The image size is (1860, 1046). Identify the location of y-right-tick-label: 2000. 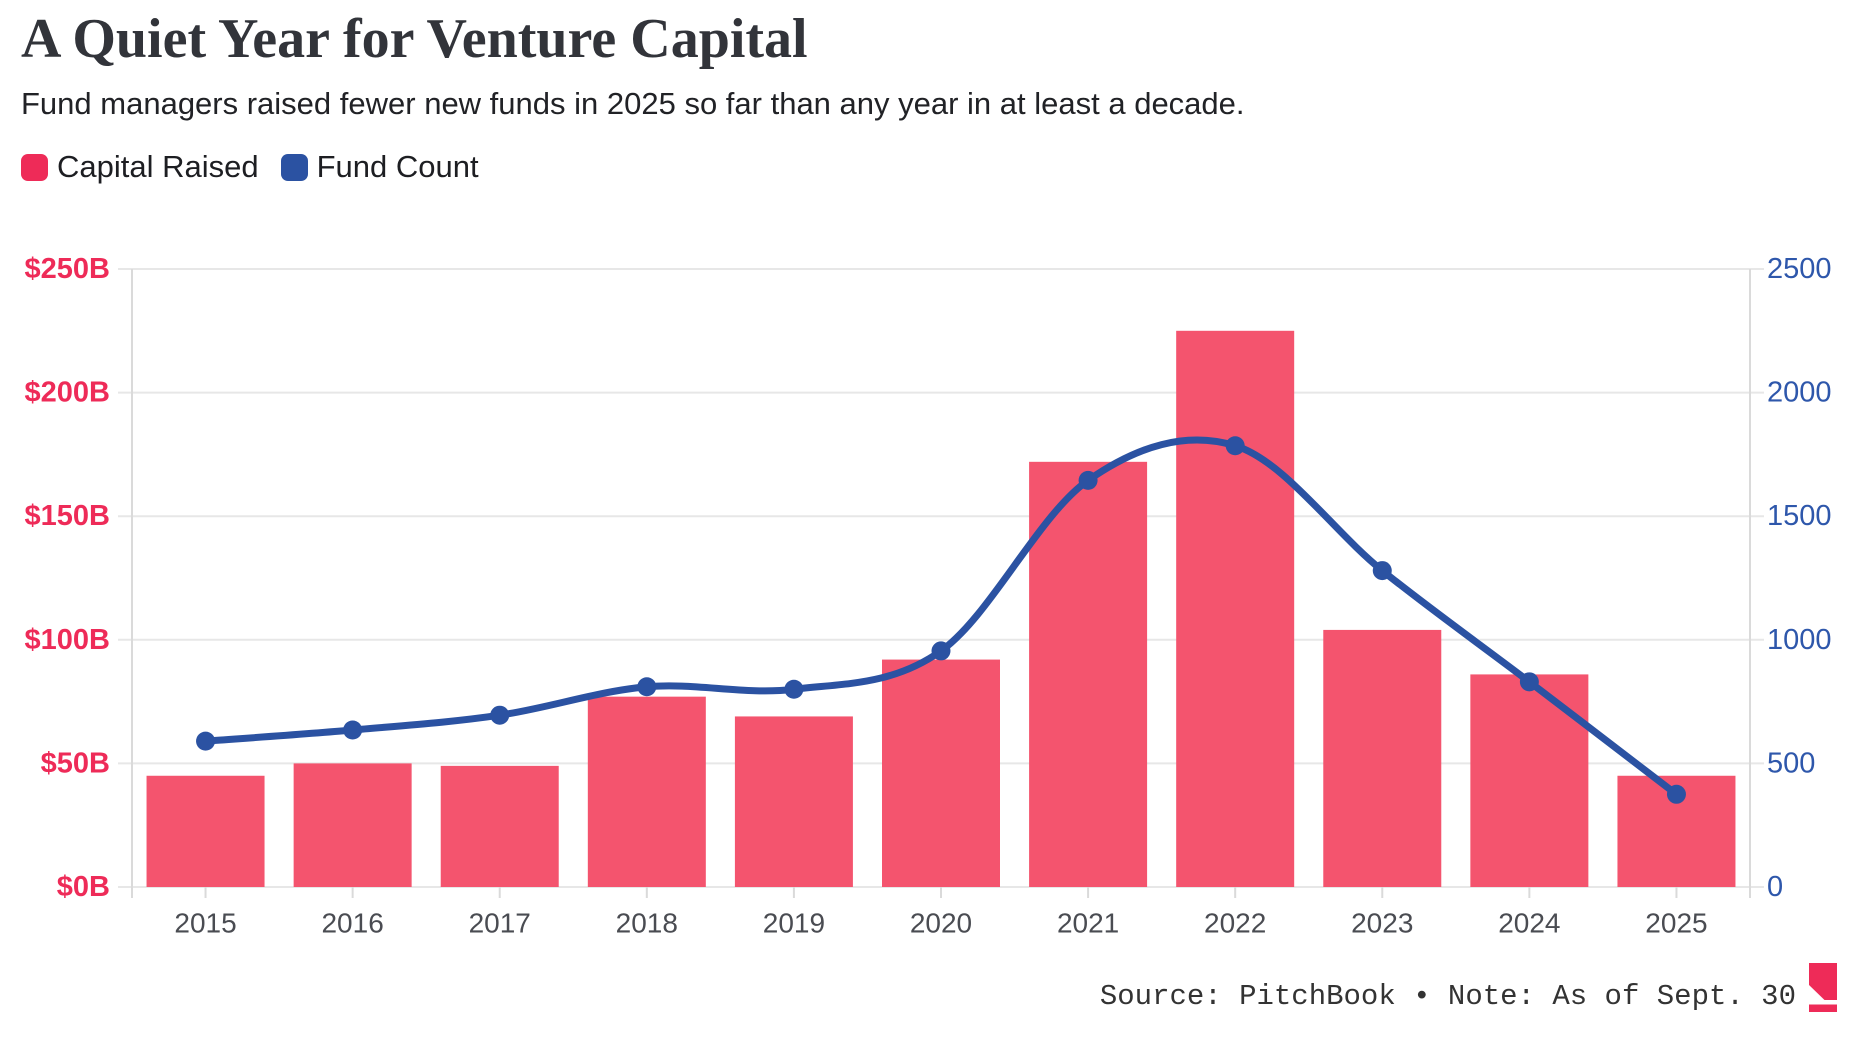
(1799, 393).